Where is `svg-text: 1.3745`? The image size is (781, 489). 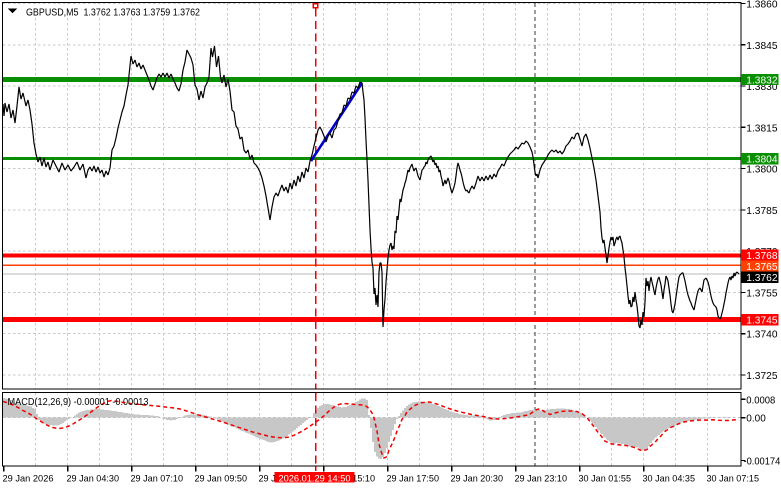
svg-text: 1.3745 is located at coordinates (761, 321).